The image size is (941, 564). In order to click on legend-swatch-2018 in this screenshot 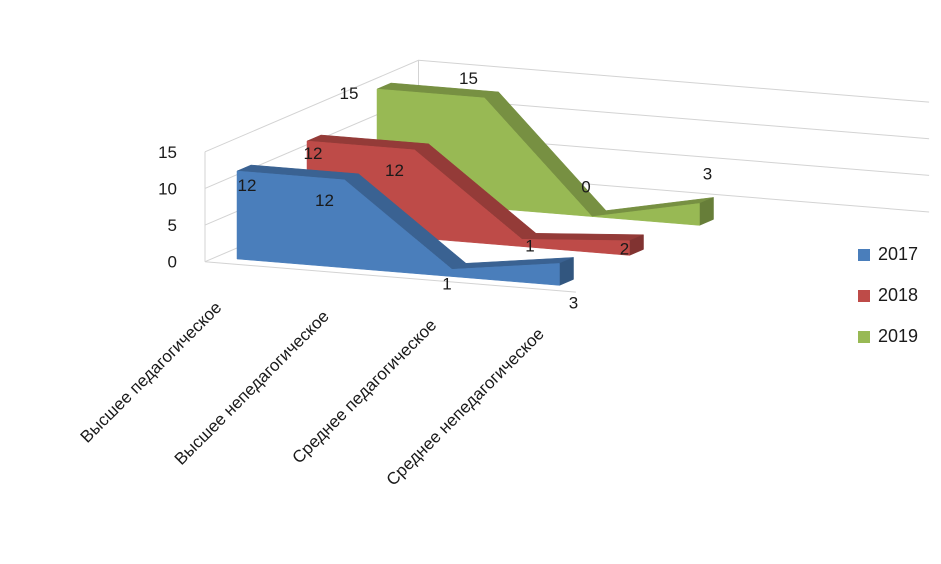, I will do `click(864, 295)`.